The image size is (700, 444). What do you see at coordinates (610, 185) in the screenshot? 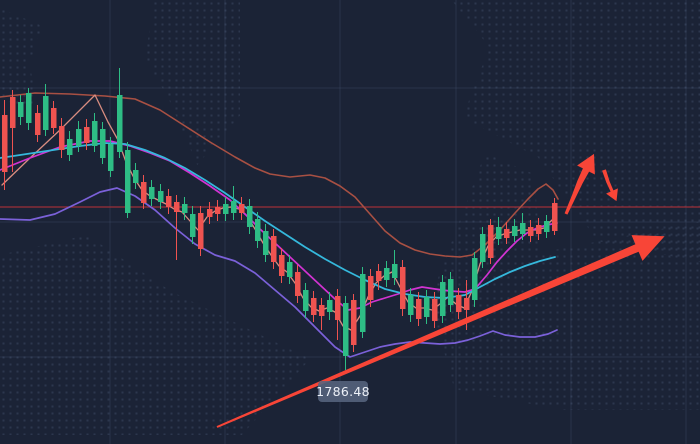
I see `trend-arrow-pullback` at bounding box center [610, 185].